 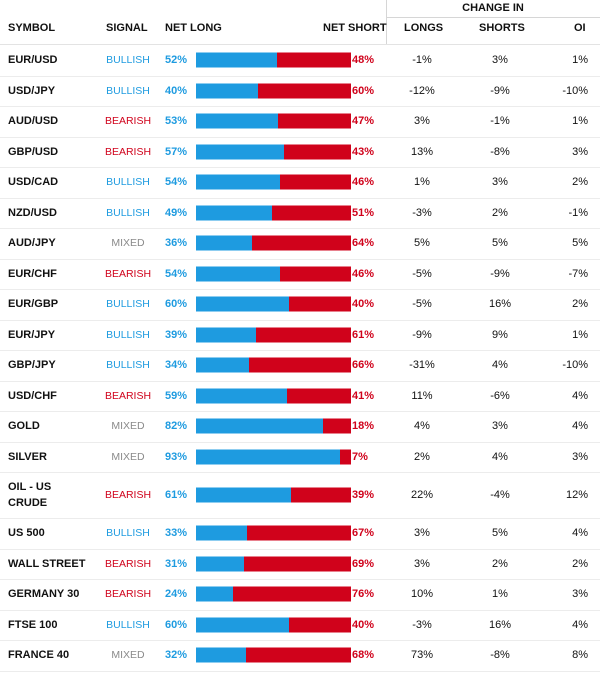 I want to click on table-row: AUD/USD BEARISH 53% 47% 3% -1% 1%, so click(x=300, y=122).